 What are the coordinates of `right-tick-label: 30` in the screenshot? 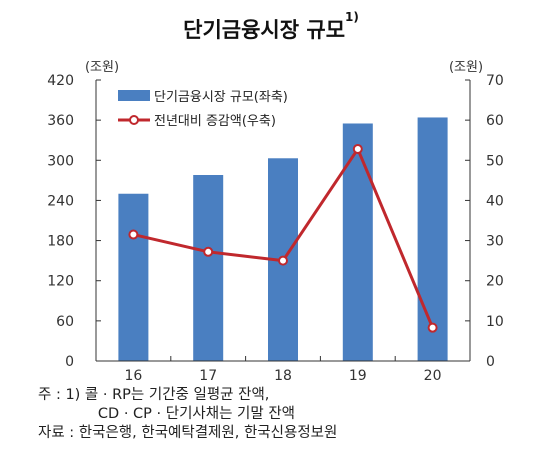 It's located at (495, 242).